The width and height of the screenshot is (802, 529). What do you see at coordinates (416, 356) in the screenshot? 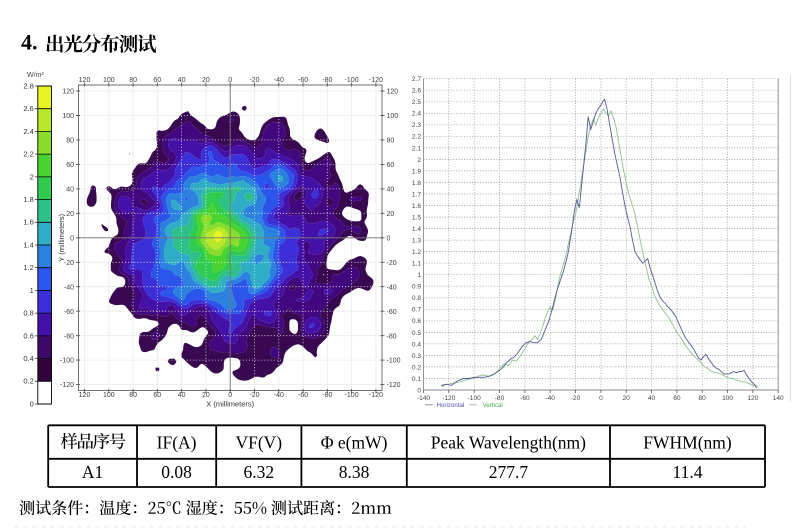
I see `svg-text: 0.3` at bounding box center [416, 356].